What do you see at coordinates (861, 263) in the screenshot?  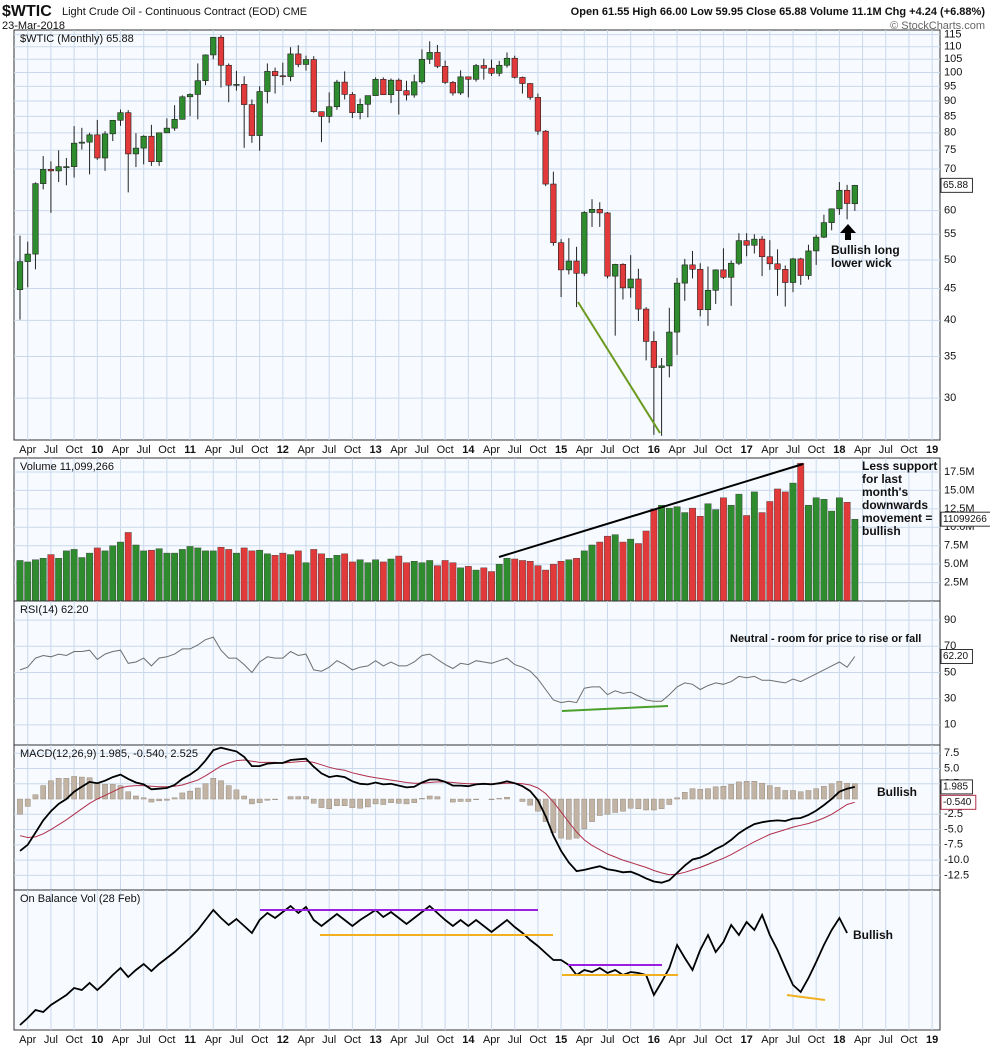 I see `annotation: lower wick` at bounding box center [861, 263].